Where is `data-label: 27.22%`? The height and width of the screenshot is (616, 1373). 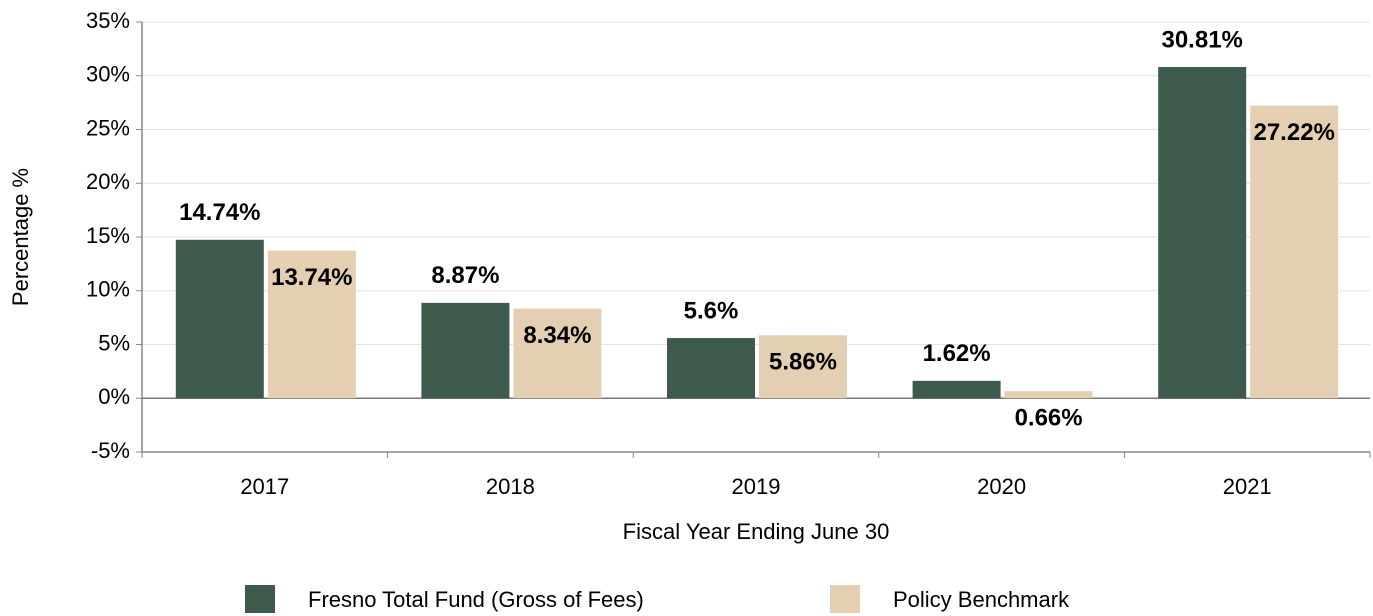 data-label: 27.22% is located at coordinates (1293, 132).